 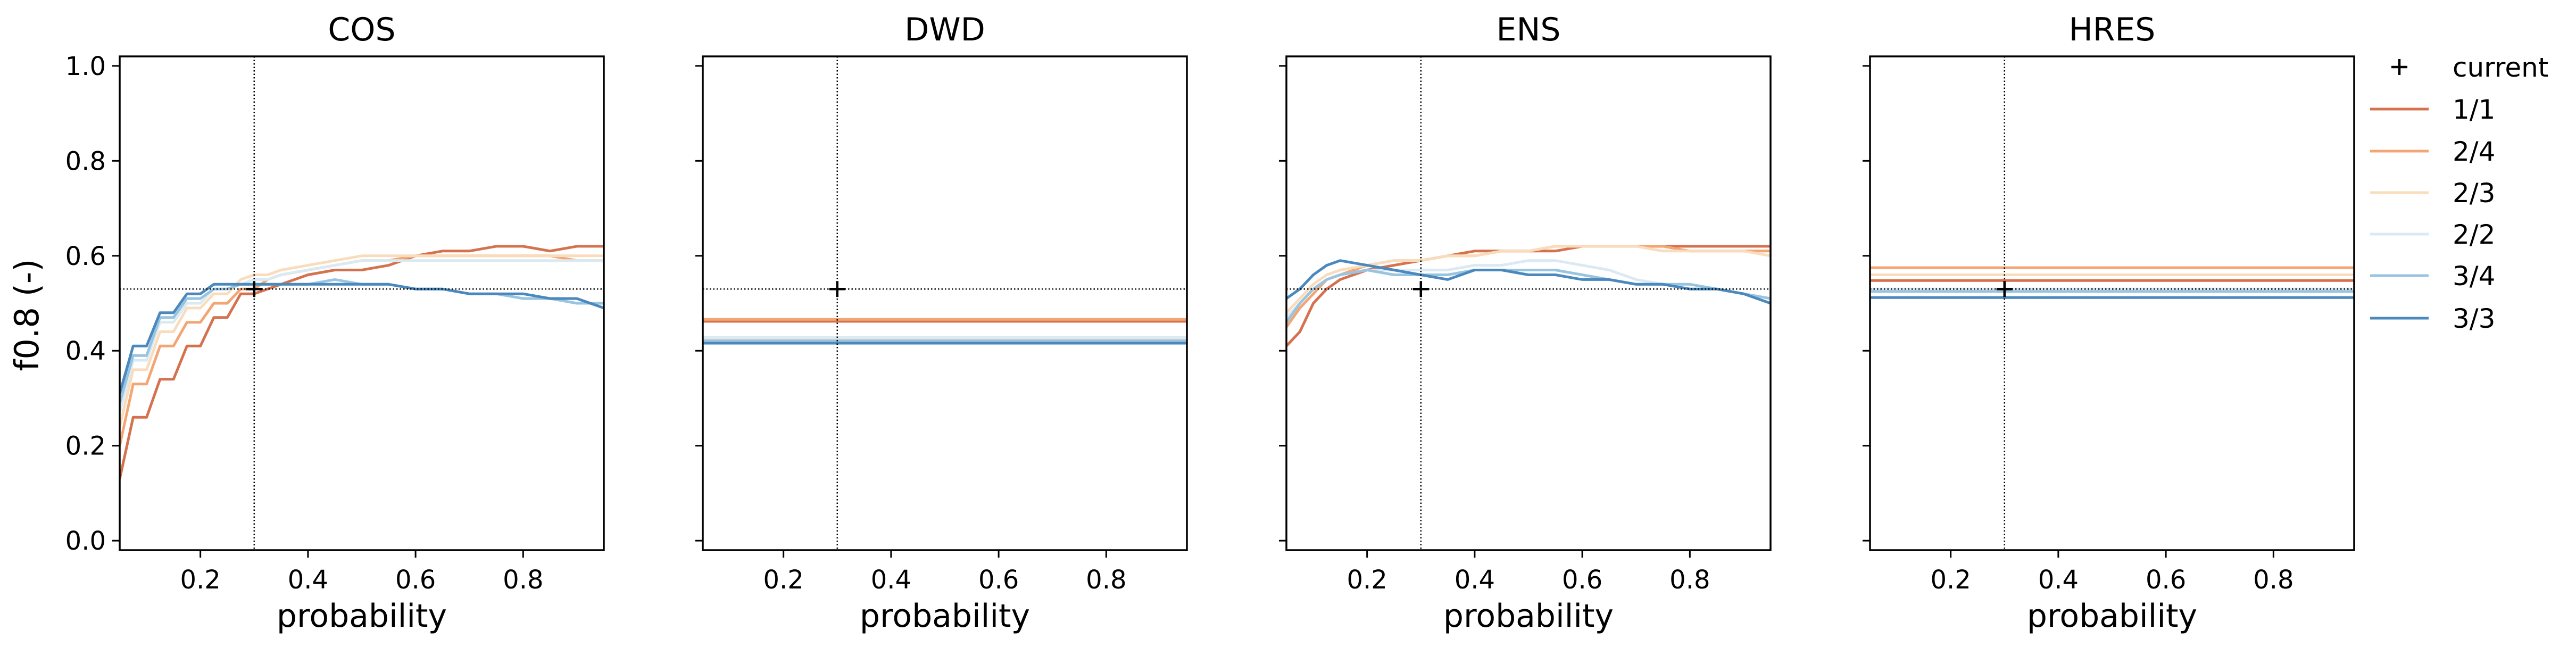 I want to click on legend-label: 3/4, so click(x=2474, y=276).